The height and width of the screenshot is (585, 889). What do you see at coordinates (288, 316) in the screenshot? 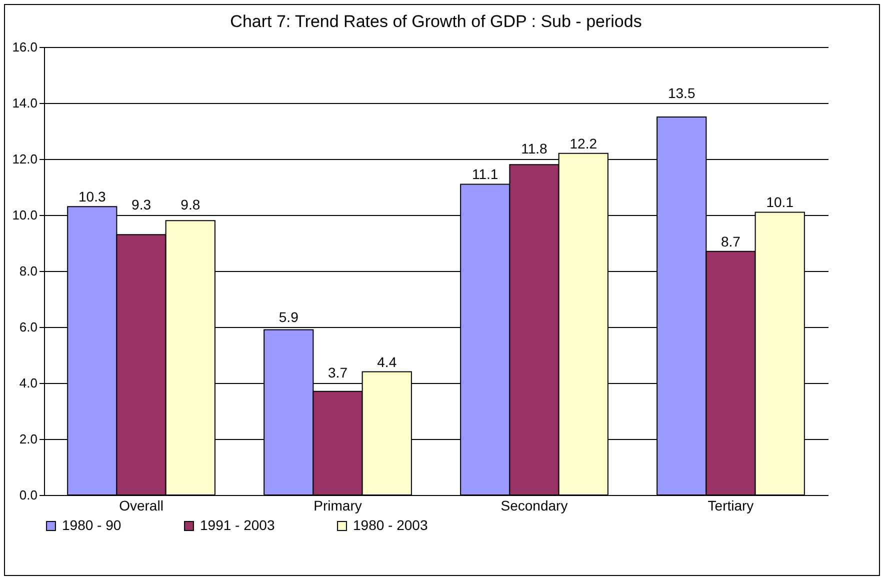
I see `data-label: 5.9` at bounding box center [288, 316].